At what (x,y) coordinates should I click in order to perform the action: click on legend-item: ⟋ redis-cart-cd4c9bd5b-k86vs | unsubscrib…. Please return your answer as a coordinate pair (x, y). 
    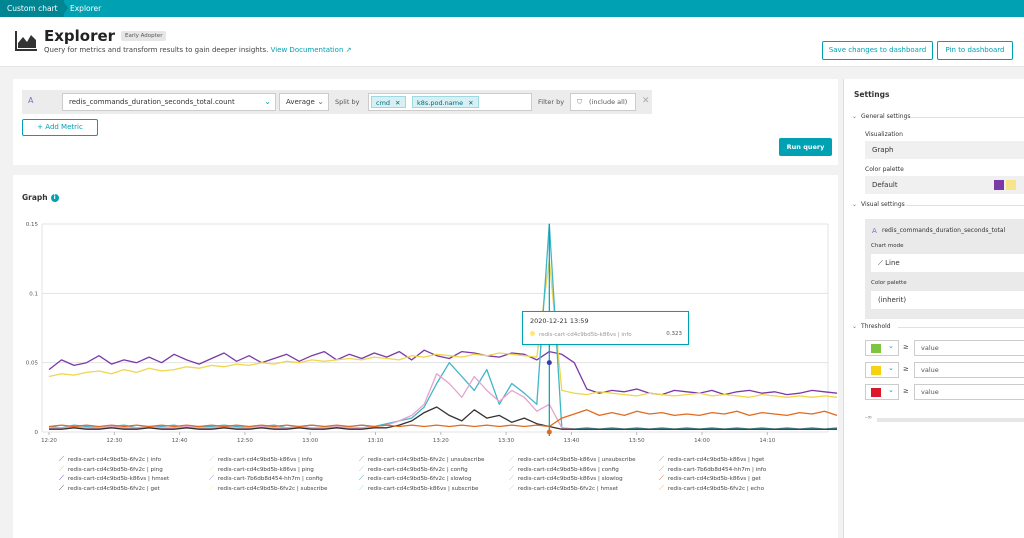
    Looking at the image, I should click on (572, 459).